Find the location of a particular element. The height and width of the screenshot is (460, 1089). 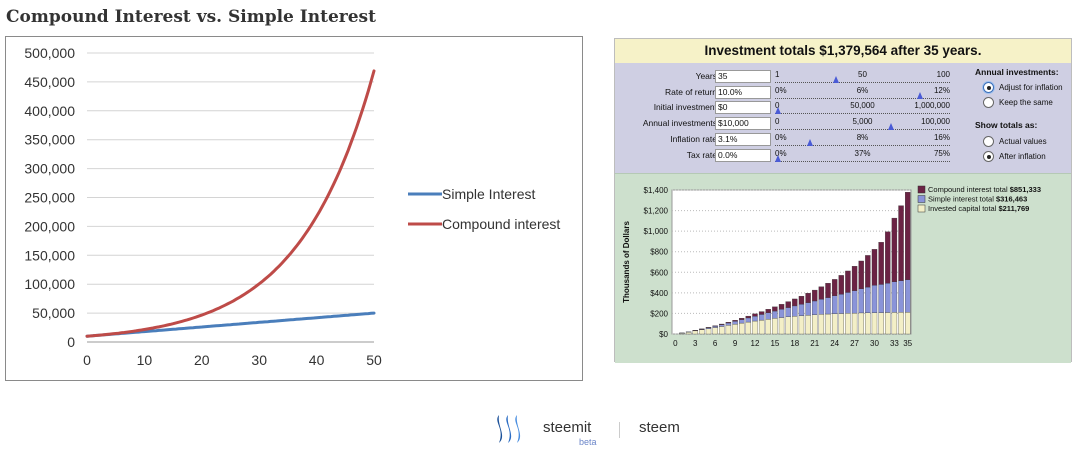

legend-label-compound-interest: Compound interest is located at coordinates (501, 224).